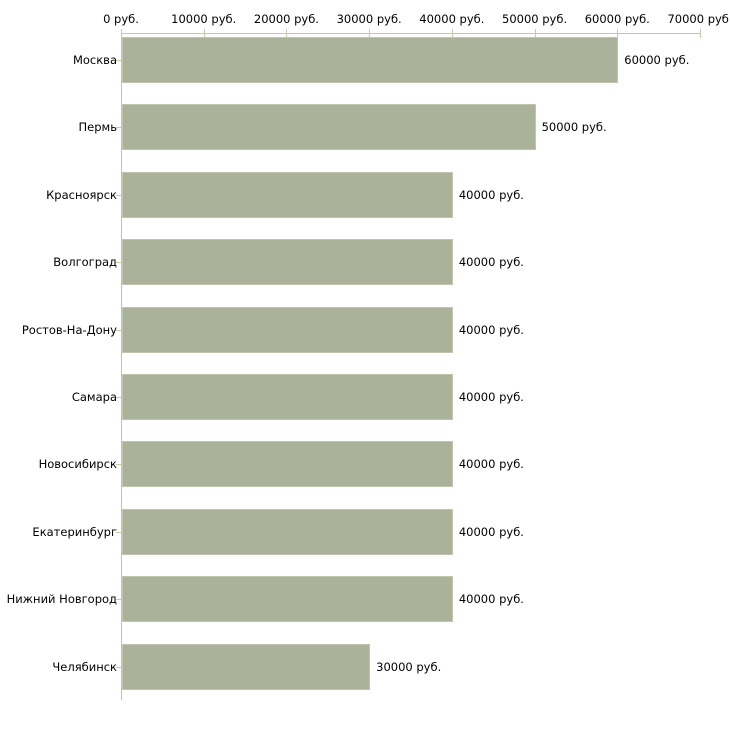 Image resolution: width=730 pixels, height=730 pixels. I want to click on x-axis-tick-label: 40000 руб., so click(452, 19).